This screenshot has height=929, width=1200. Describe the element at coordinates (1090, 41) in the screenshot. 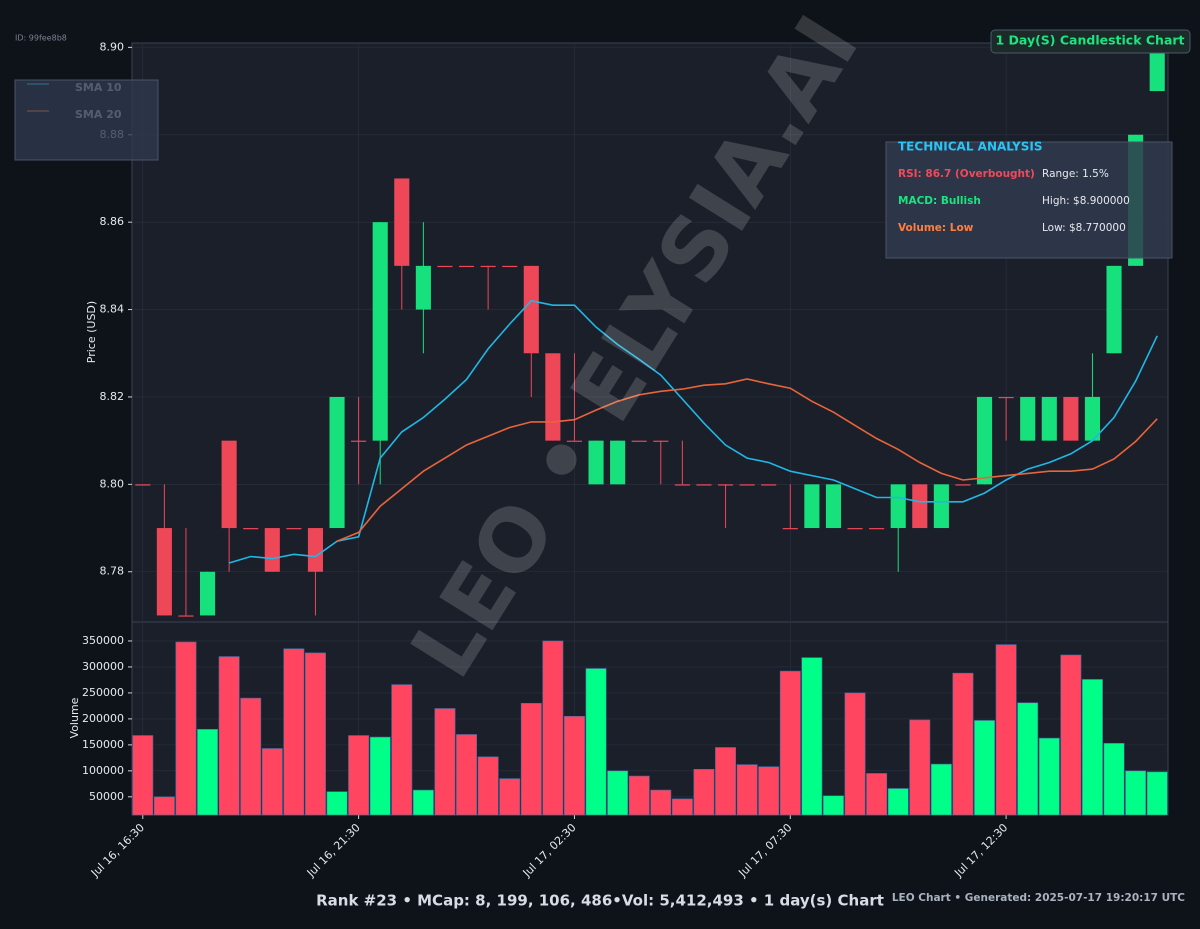

I see `title-box` at that location.